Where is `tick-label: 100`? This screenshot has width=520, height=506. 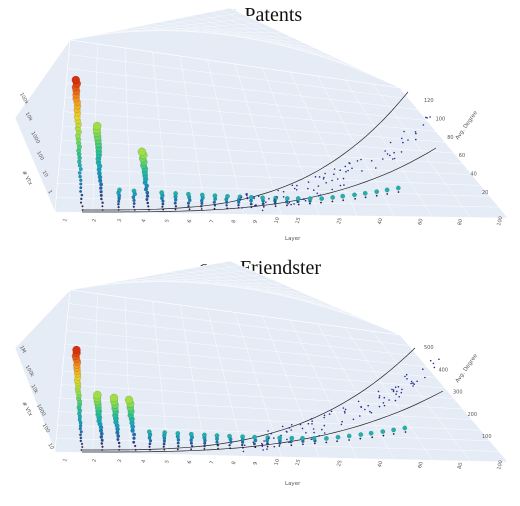 tick-label: 100 is located at coordinates (40, 155).